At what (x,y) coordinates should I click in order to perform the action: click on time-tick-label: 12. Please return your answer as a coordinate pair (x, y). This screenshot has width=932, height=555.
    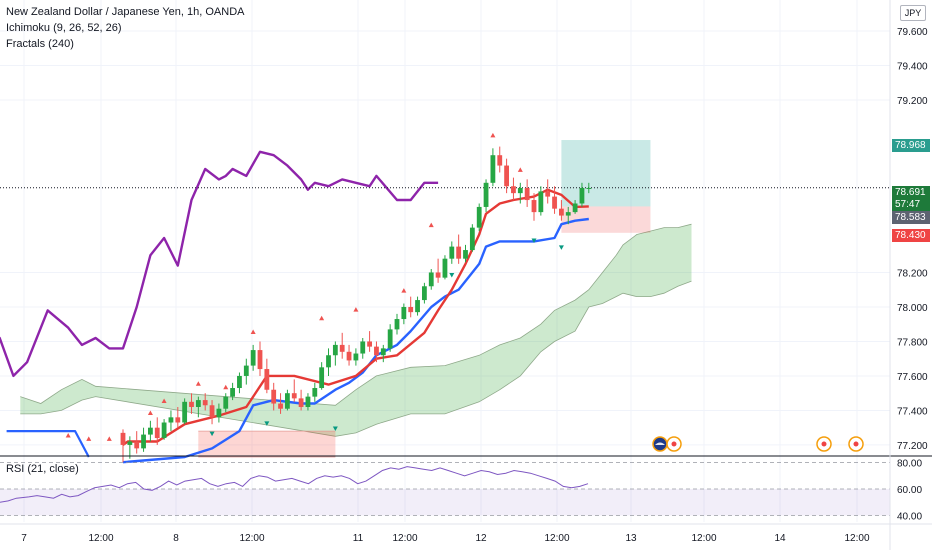
    Looking at the image, I should click on (481, 538).